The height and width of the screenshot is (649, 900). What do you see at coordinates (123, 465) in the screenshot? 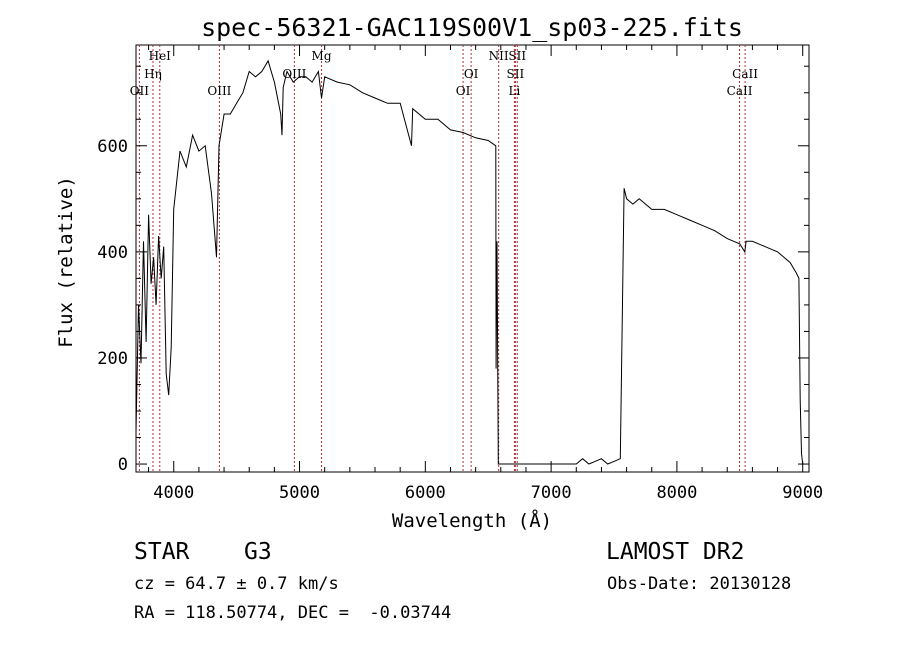
I see `y-tick-label: 0` at bounding box center [123, 465].